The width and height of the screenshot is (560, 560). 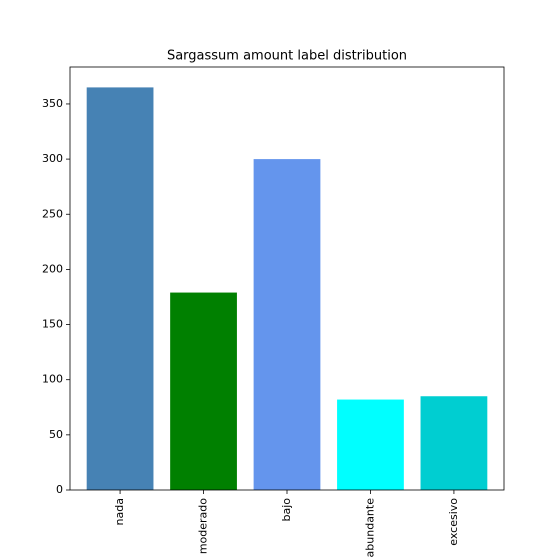 I want to click on x-tick-label: abundante, so click(x=369, y=528).